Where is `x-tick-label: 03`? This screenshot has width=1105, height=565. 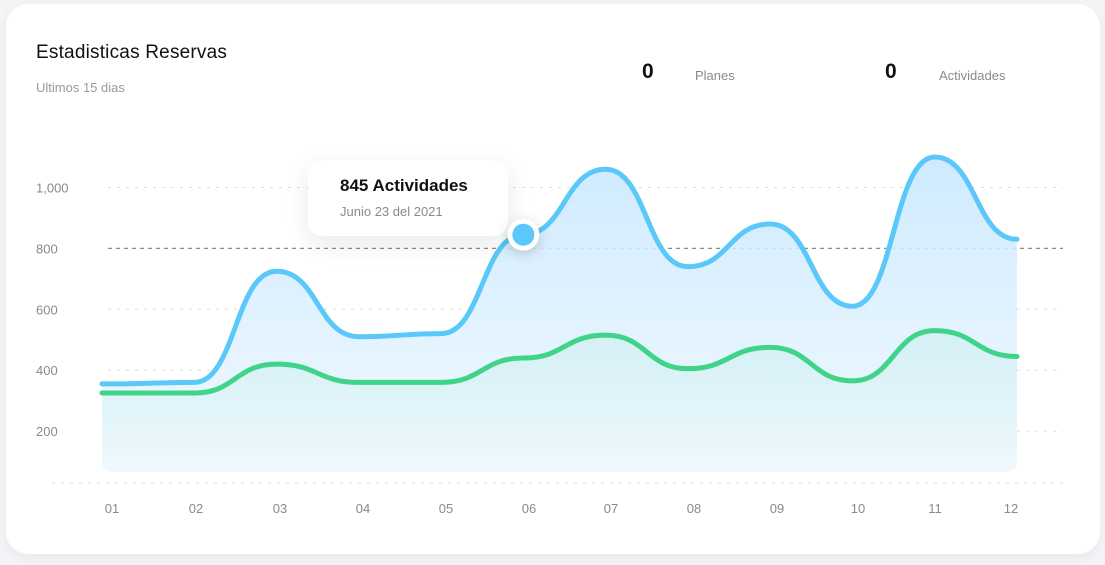
x-tick-label: 03 is located at coordinates (280, 508).